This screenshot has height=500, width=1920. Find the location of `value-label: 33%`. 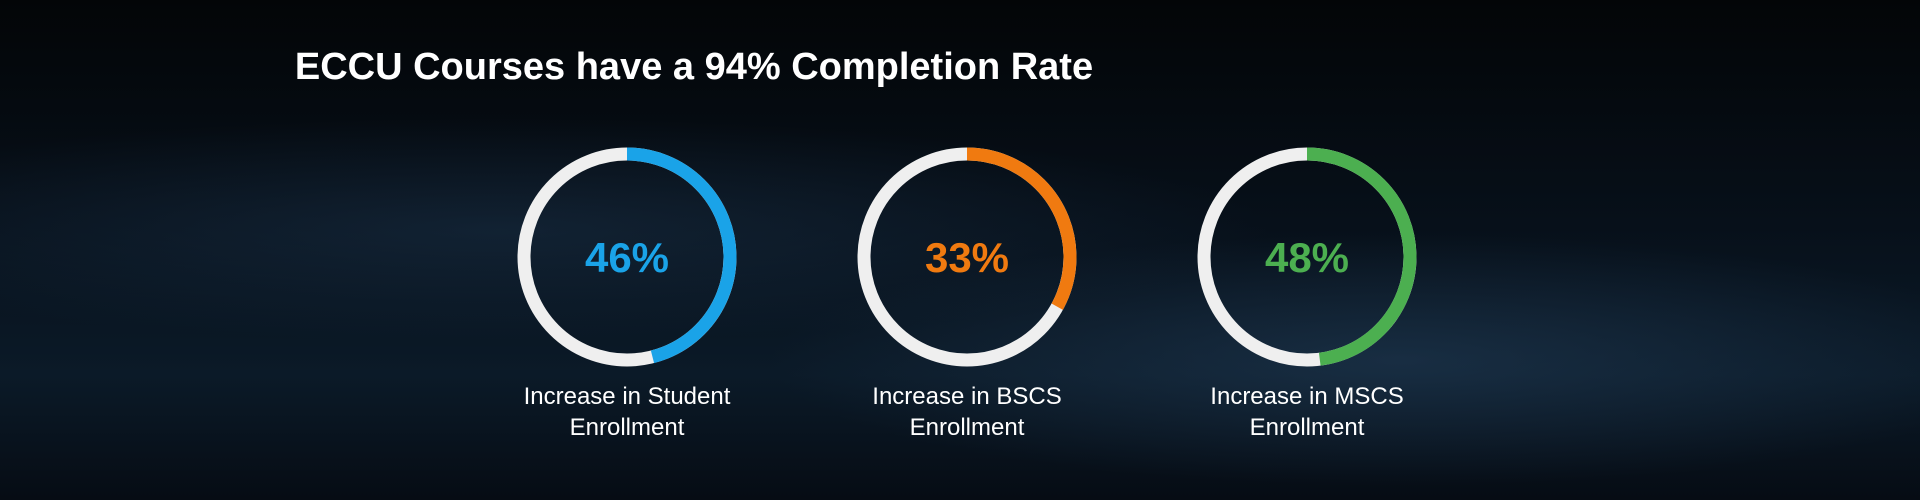

value-label: 33% is located at coordinates (967, 257).